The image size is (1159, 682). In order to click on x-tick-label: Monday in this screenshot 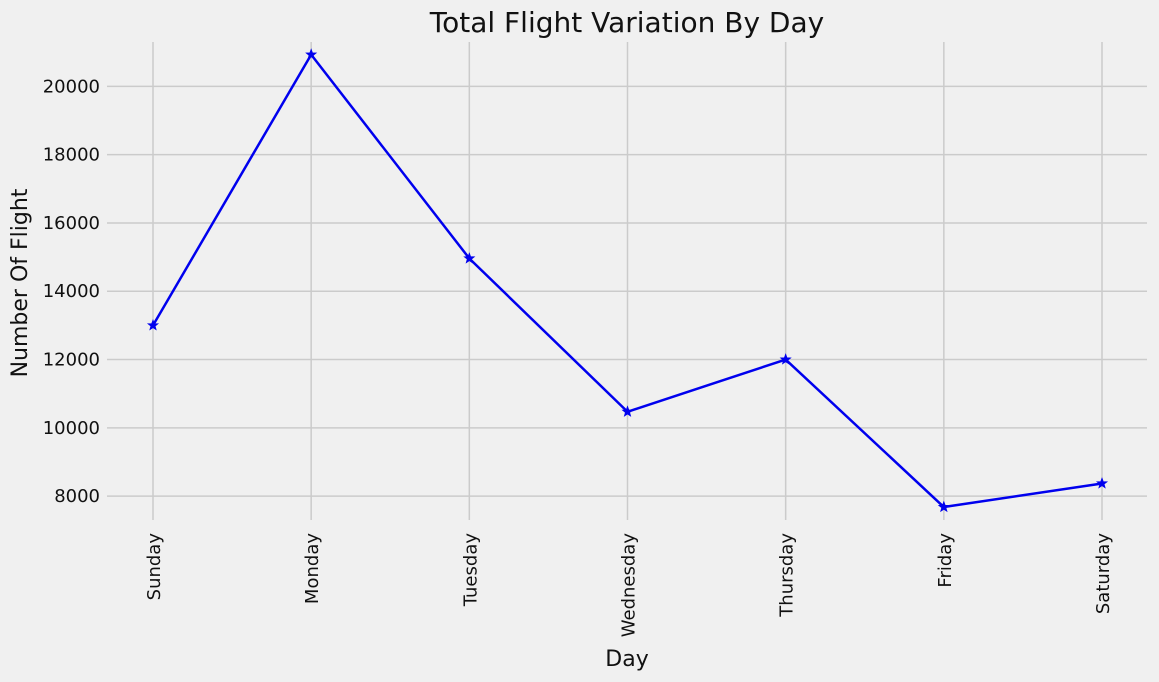, I will do `click(312, 568)`.